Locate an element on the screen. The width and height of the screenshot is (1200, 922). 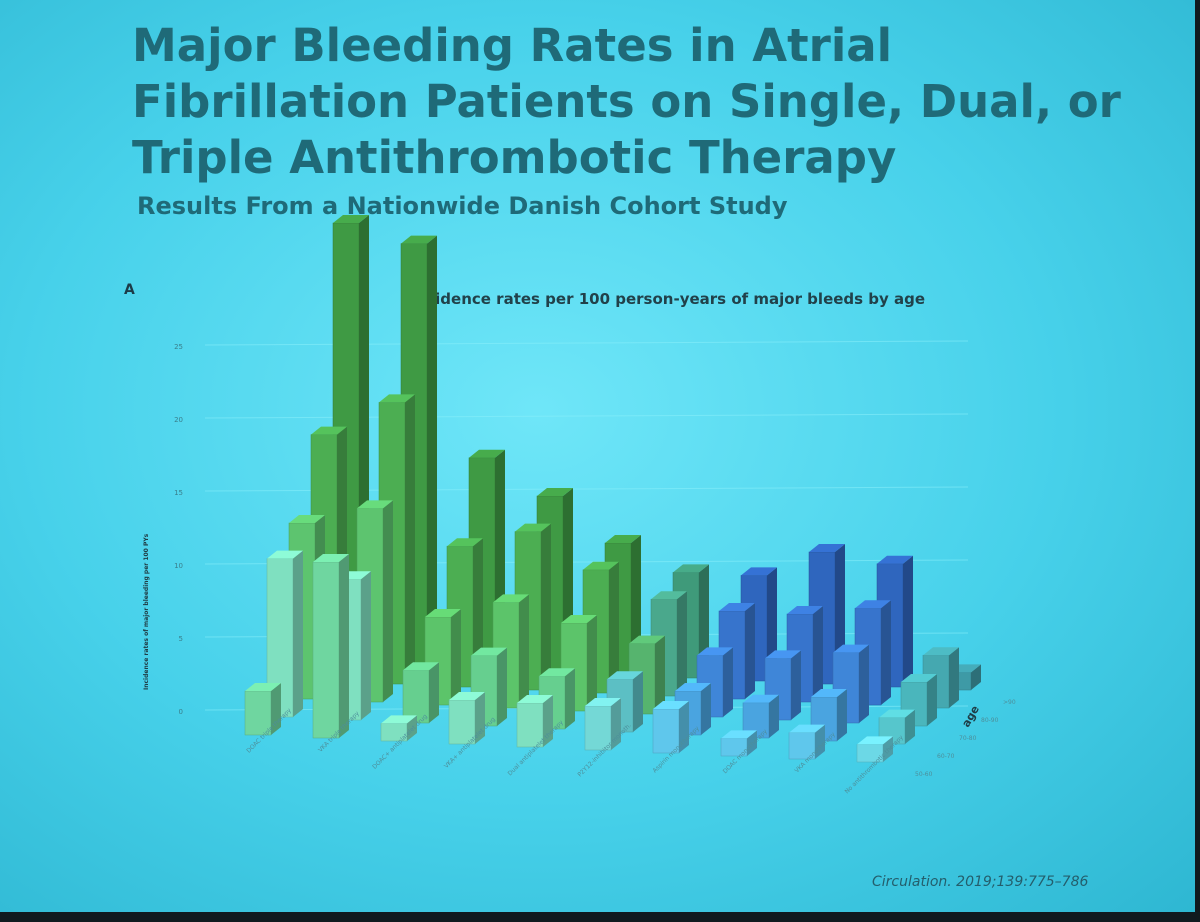
y-tick-label: 20 is located at coordinates (178, 420).